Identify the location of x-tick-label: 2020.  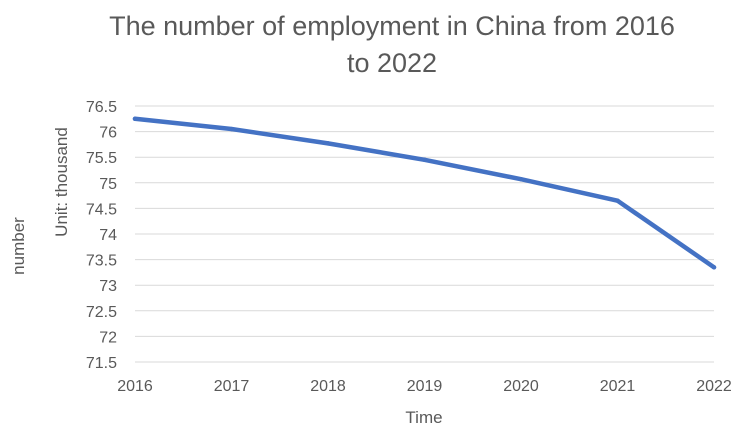
(521, 386).